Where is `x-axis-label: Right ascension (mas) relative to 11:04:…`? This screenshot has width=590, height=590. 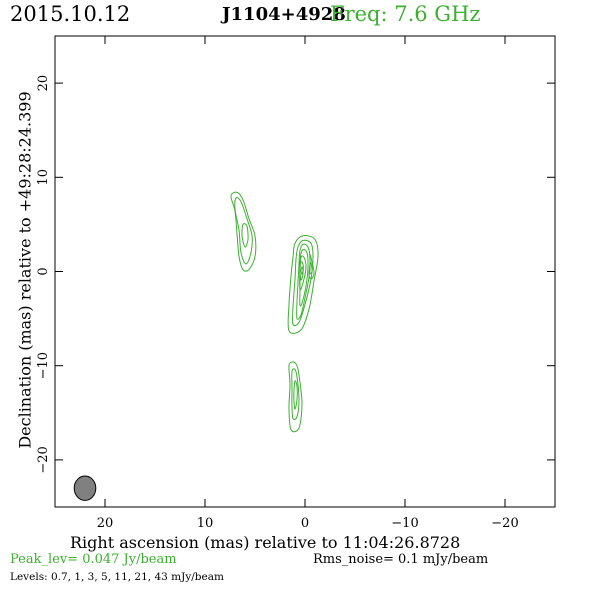 x-axis-label: Right ascension (mas) relative to 11:04:… is located at coordinates (265, 542).